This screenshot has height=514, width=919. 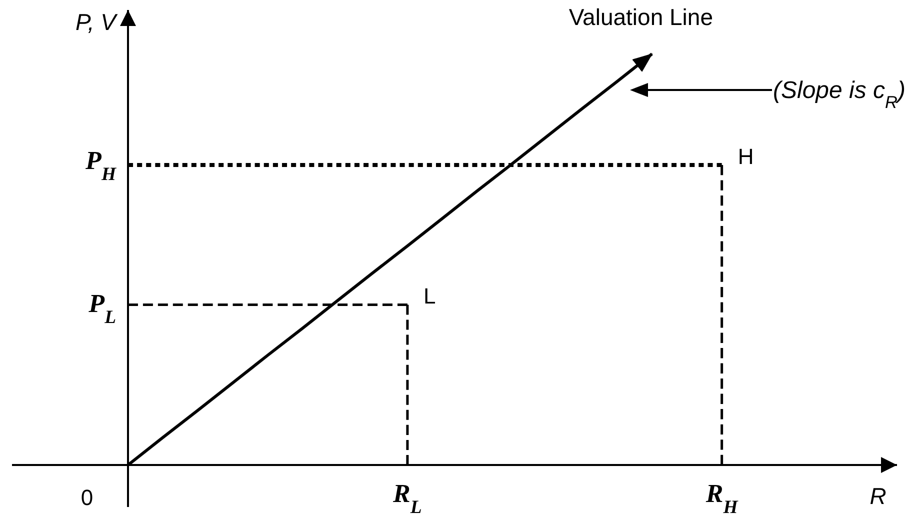 What do you see at coordinates (746, 156) in the screenshot?
I see `annotation: H` at bounding box center [746, 156].